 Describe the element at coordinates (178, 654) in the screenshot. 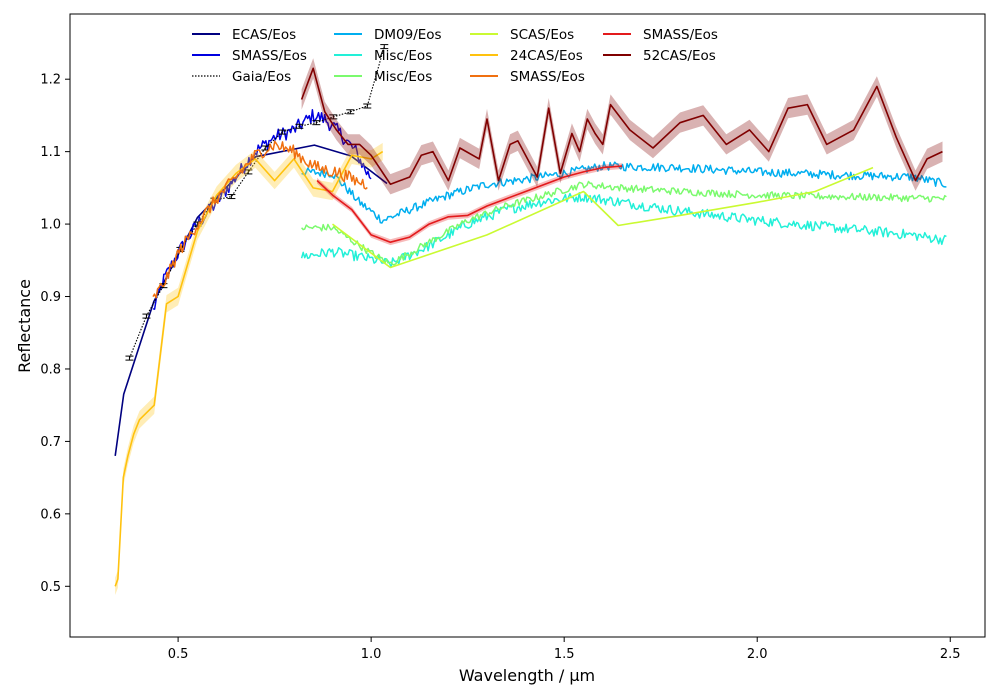

I see `x-tick-label: 0.5` at that location.